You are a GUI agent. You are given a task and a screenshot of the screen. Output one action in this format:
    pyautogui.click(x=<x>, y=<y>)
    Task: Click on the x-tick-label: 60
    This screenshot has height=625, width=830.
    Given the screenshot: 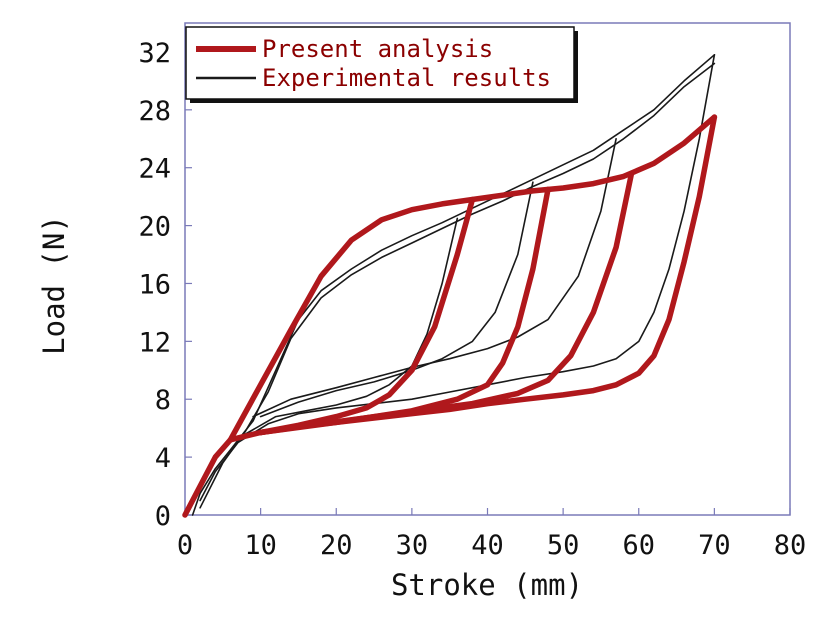 What is the action you would take?
    pyautogui.click(x=638, y=545)
    